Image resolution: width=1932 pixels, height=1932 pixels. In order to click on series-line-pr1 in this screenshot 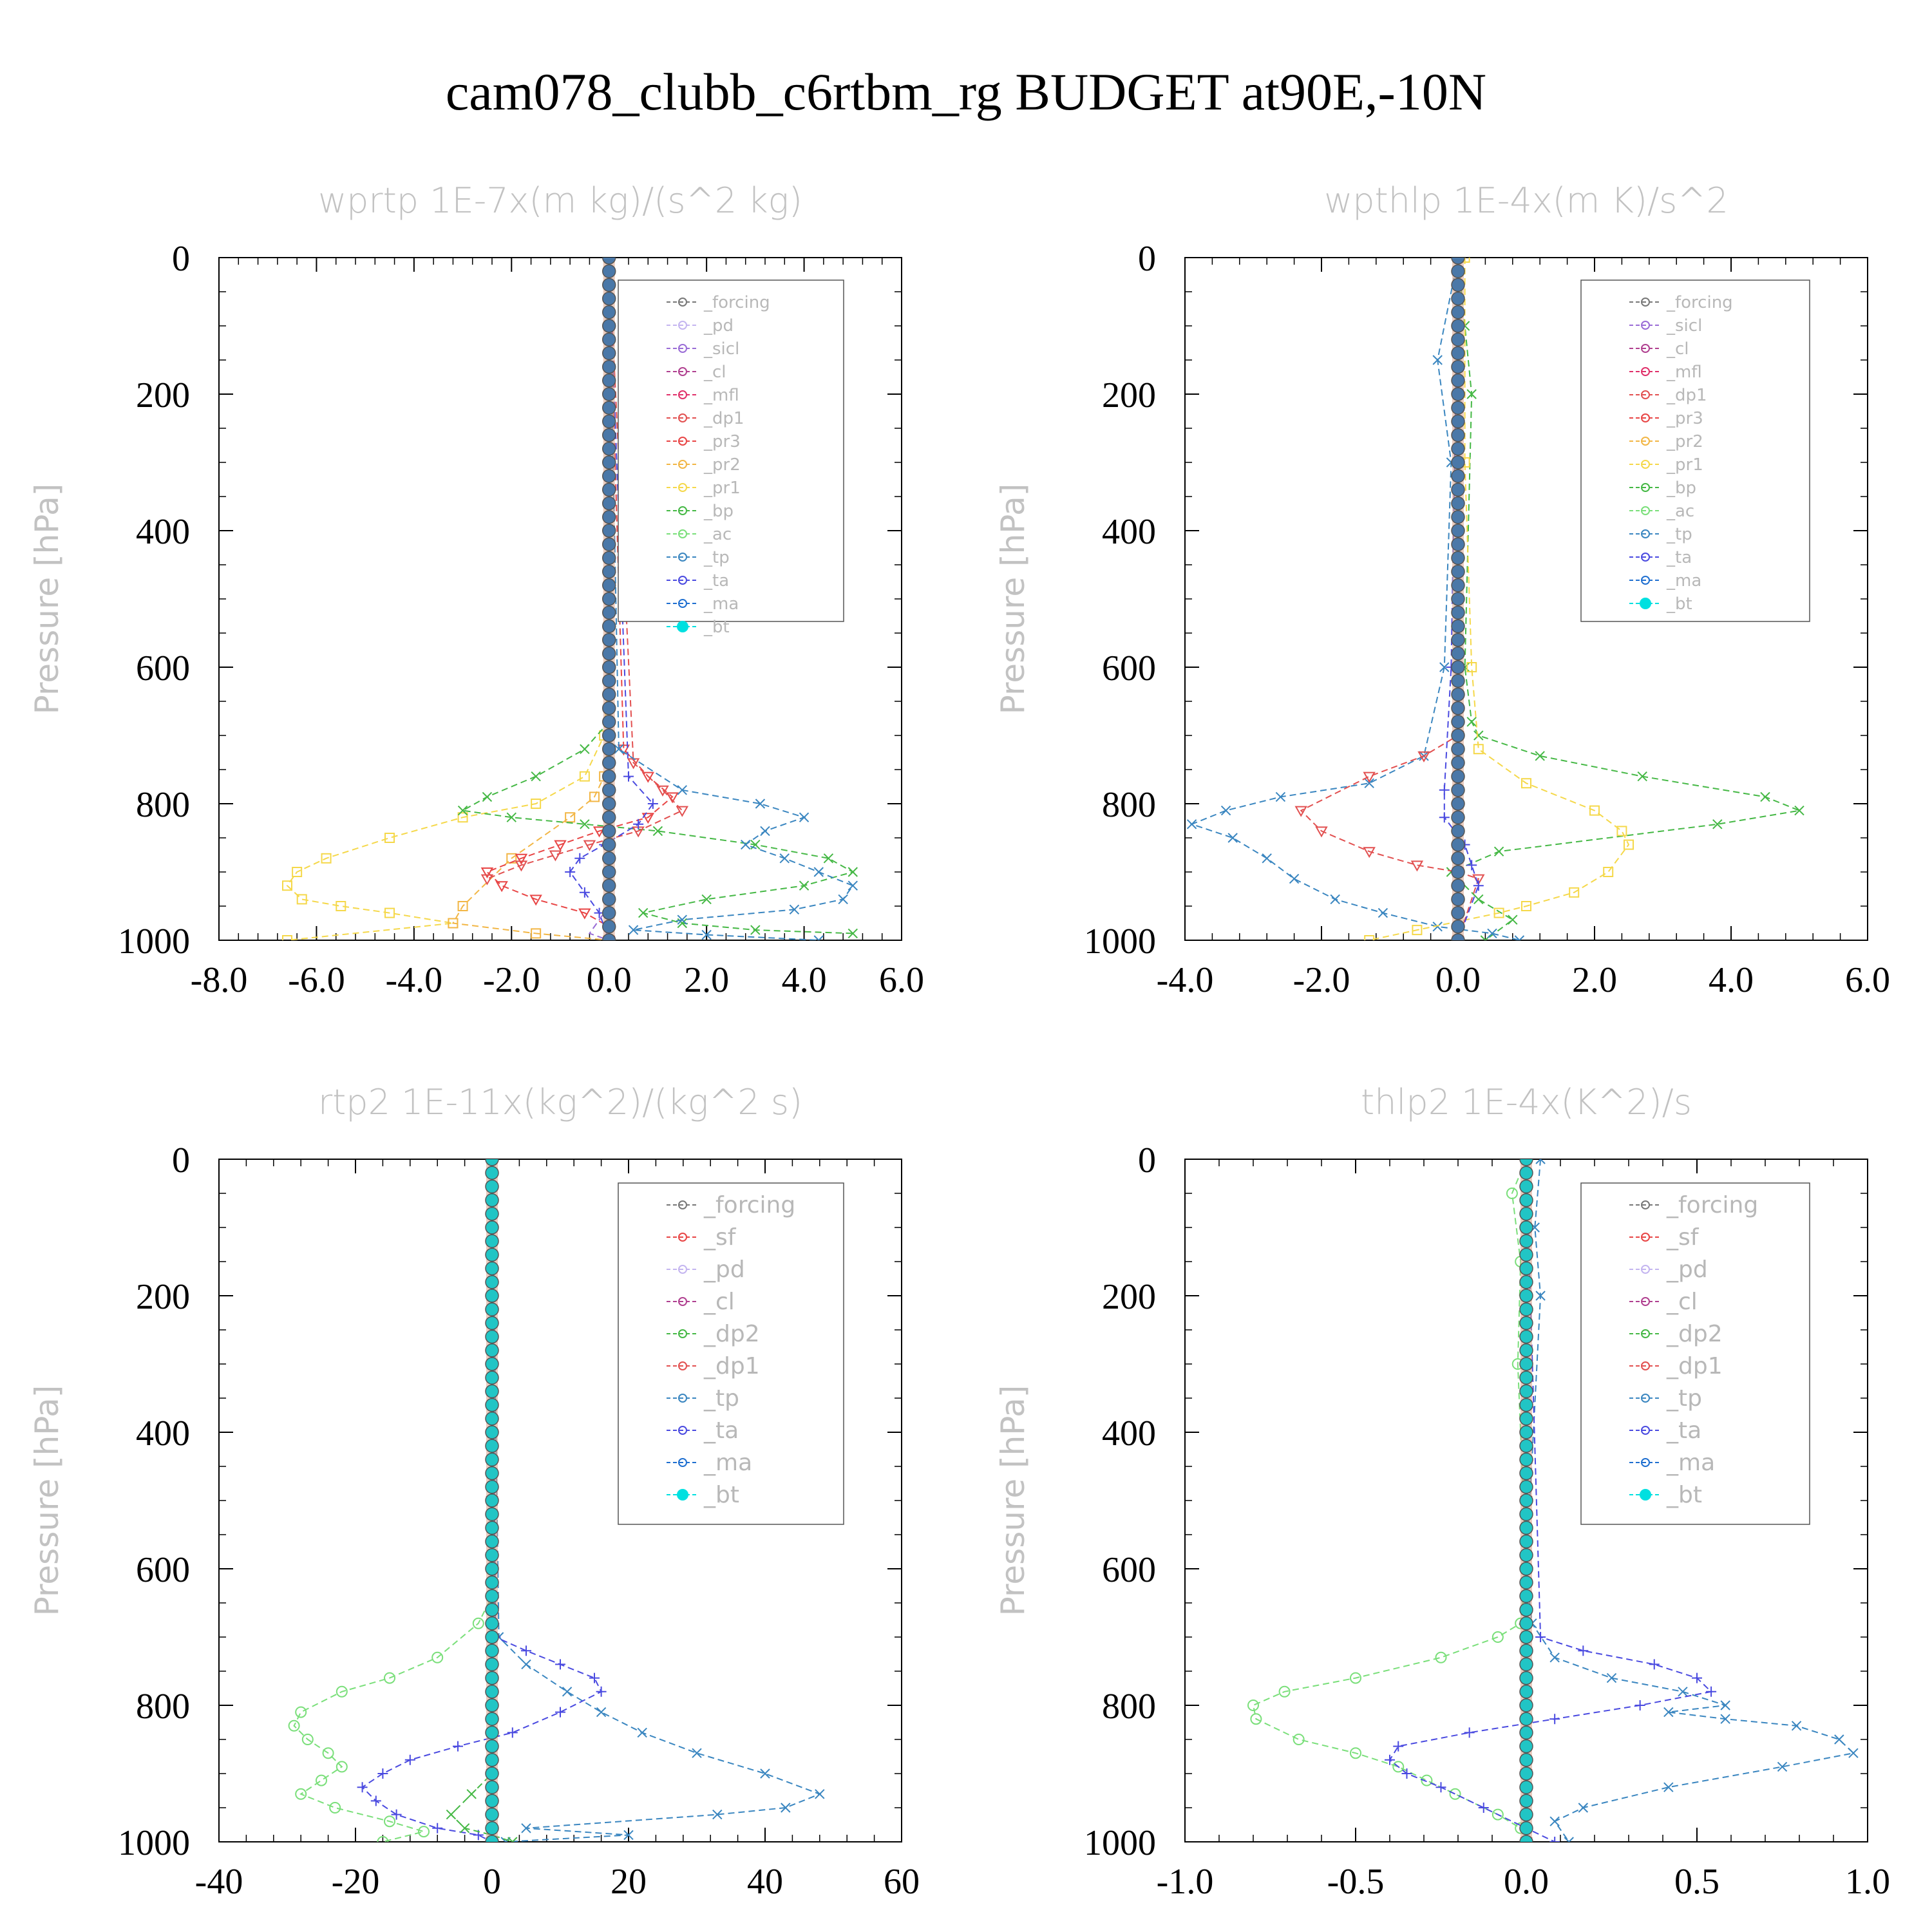, I will do `click(1499, 599)`.